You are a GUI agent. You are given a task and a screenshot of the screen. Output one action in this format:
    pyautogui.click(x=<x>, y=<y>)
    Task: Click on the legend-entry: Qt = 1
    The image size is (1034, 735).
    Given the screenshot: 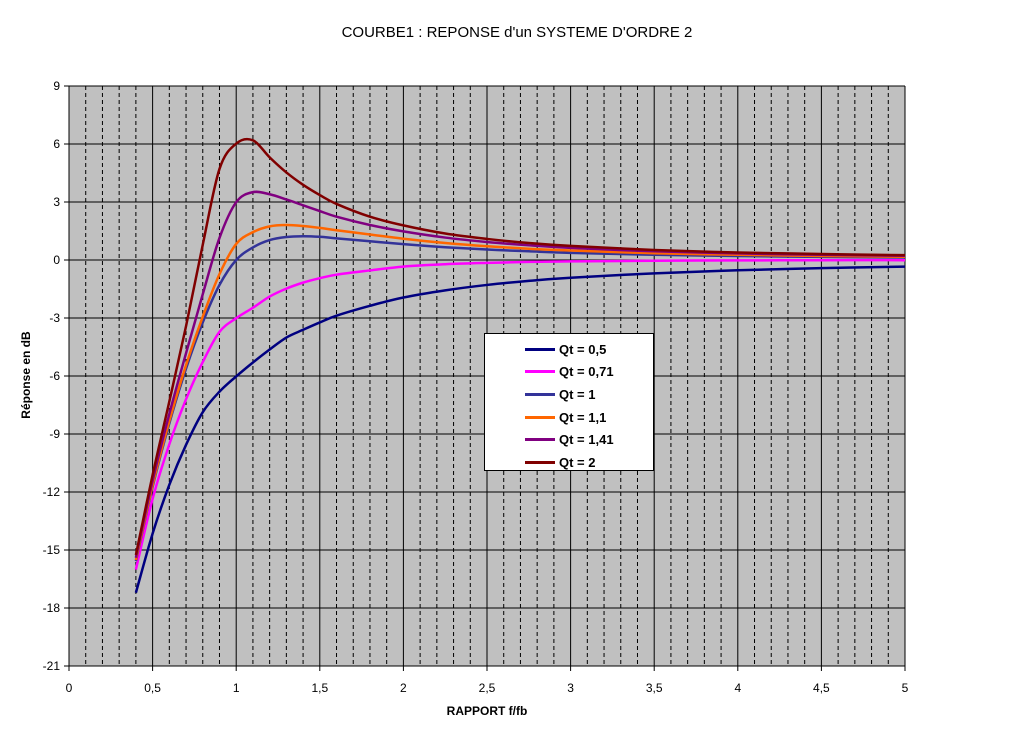 What is the action you would take?
    pyautogui.click(x=569, y=394)
    